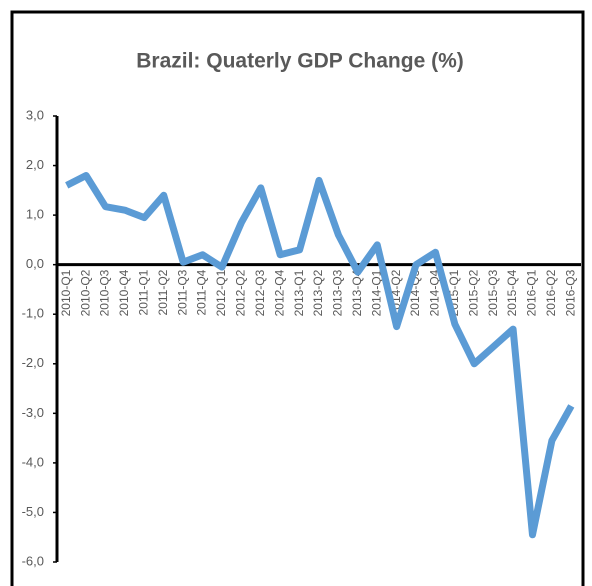 The image size is (592, 586). What do you see at coordinates (124, 292) in the screenshot?
I see `x-tick-label: 2010-Q4` at bounding box center [124, 292].